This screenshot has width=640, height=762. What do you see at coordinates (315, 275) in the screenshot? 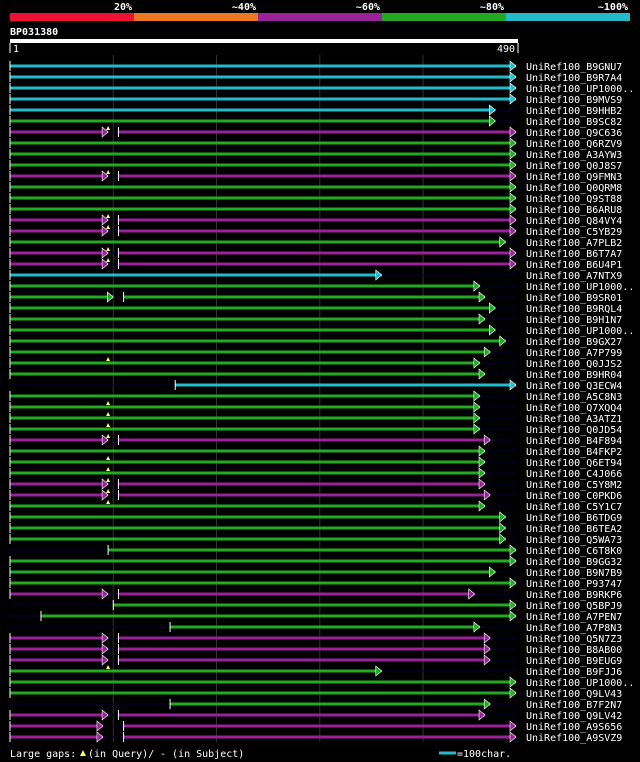
I see `alignment-row: UniRef100_A7NTX9` at bounding box center [315, 275].